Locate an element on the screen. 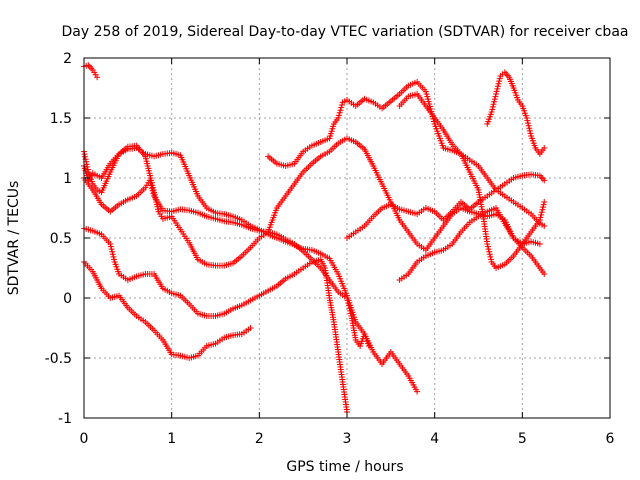  y-tick-label: 0 is located at coordinates (67, 299).